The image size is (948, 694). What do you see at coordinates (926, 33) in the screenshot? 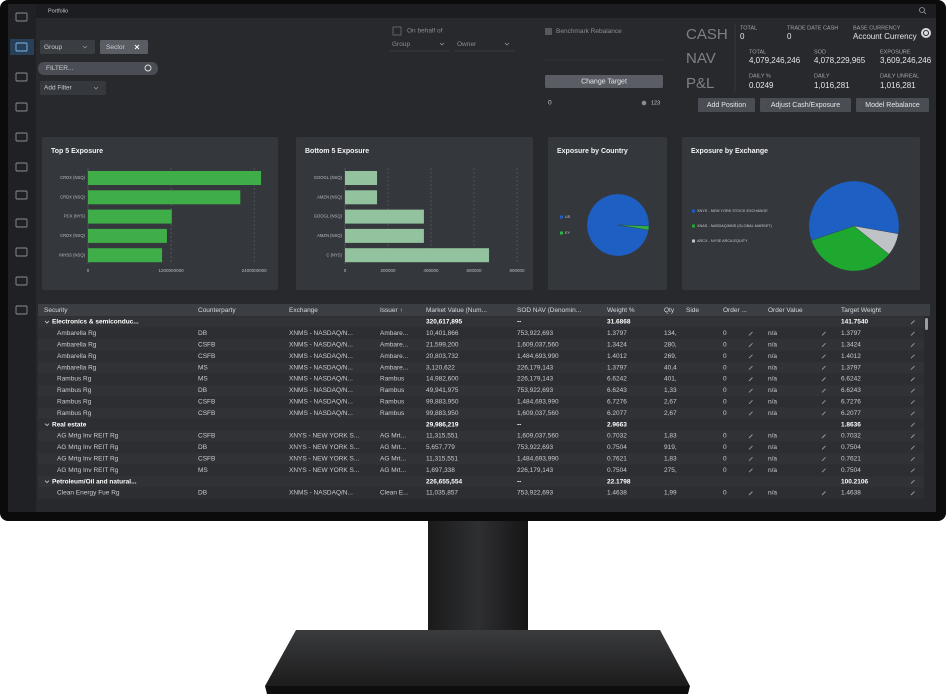
I see `refresh-icon` at bounding box center [926, 33].